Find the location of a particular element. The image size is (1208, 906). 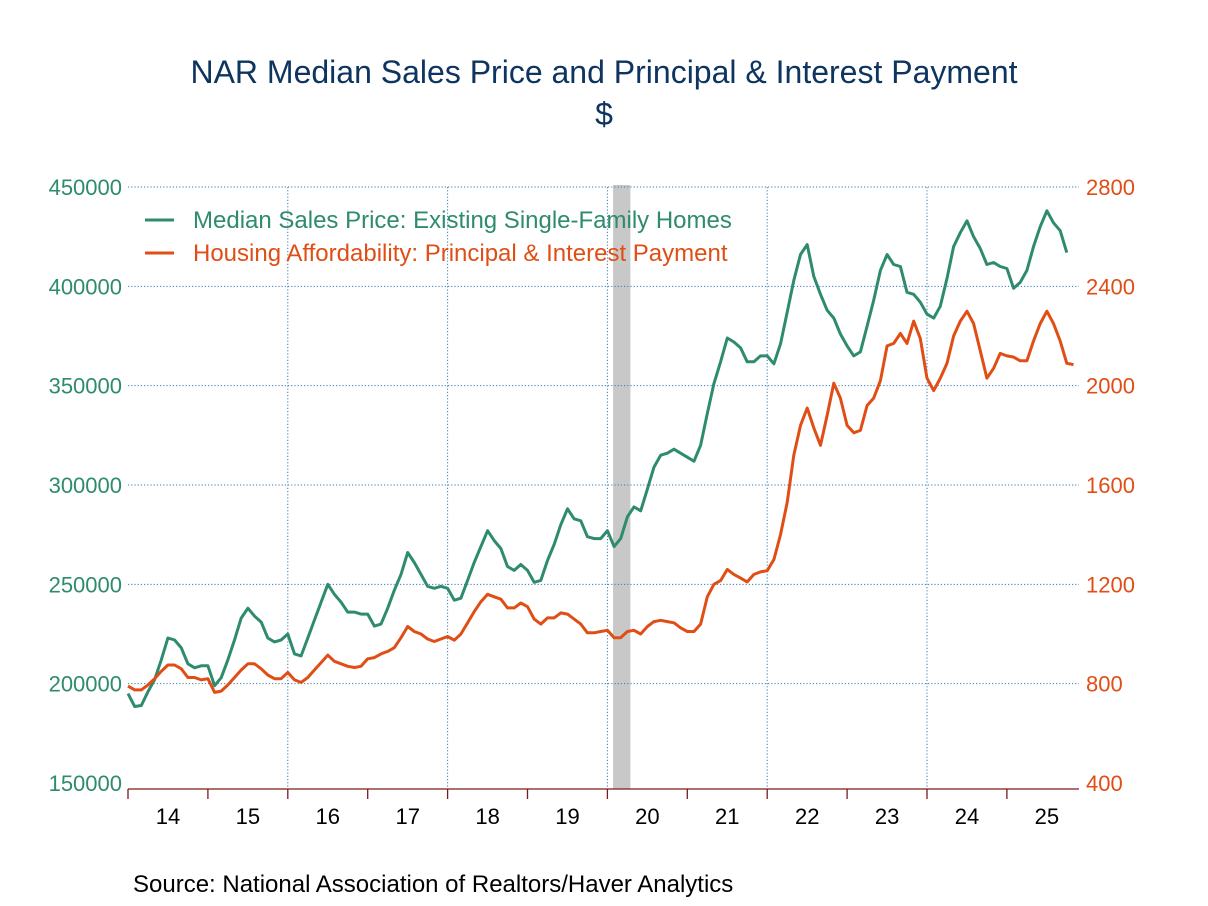

x-tick-label: 16 is located at coordinates (328, 816).